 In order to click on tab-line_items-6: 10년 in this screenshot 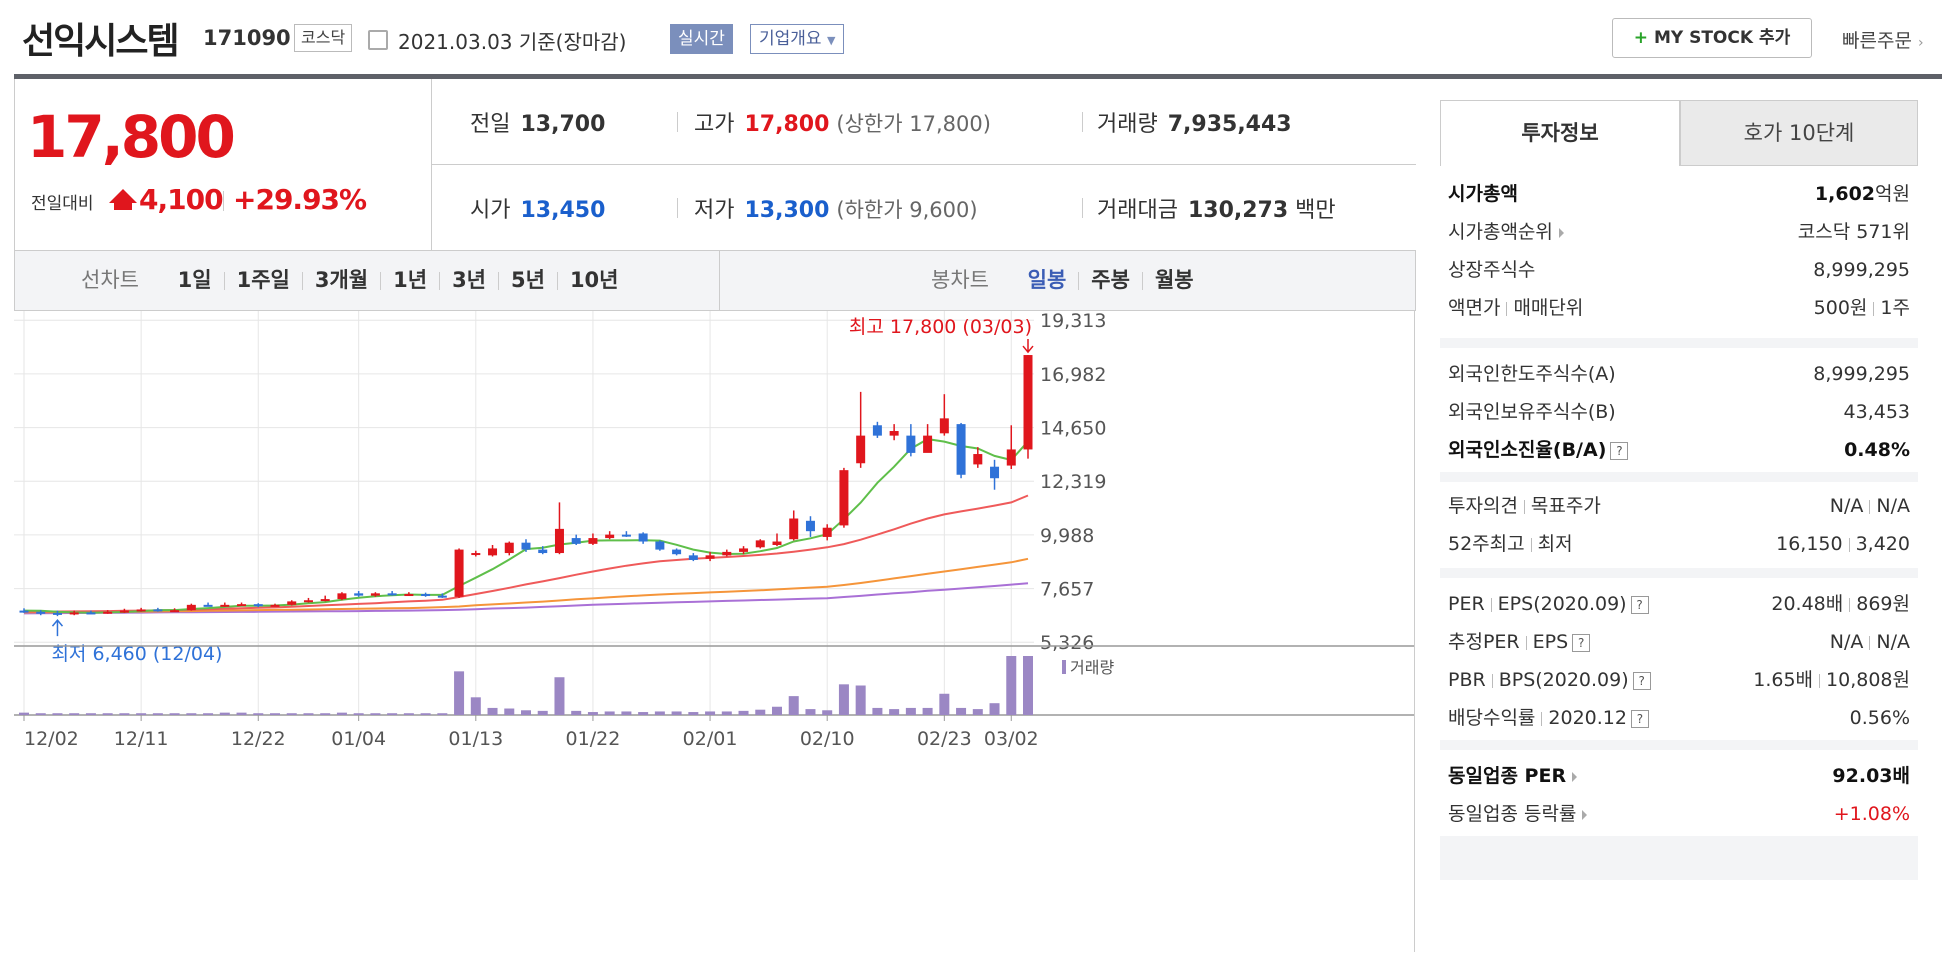, I will do `click(594, 280)`.